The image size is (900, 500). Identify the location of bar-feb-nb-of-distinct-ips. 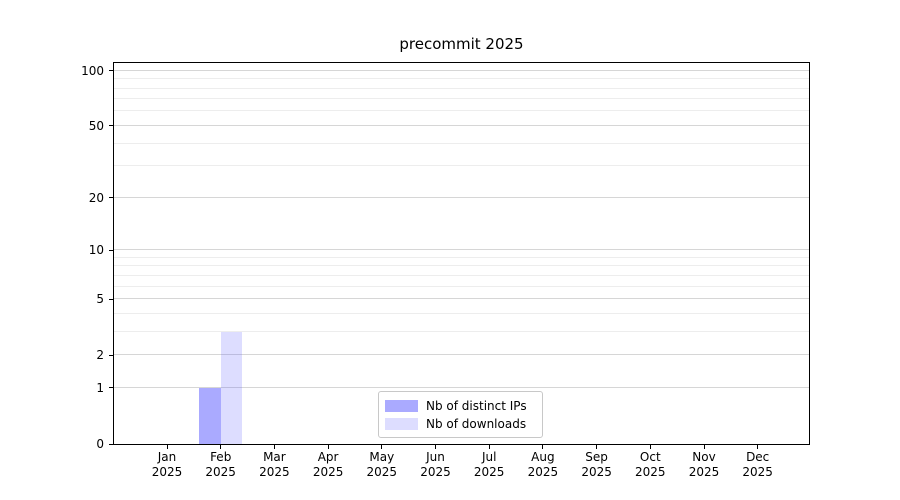
(210, 415).